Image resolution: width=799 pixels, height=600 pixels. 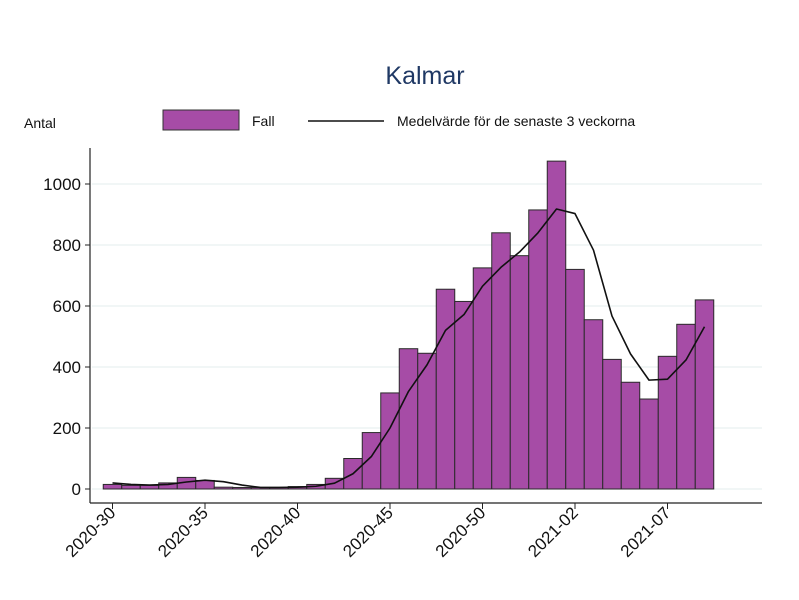 I want to click on legend-label-bars: Fall, so click(x=263, y=121).